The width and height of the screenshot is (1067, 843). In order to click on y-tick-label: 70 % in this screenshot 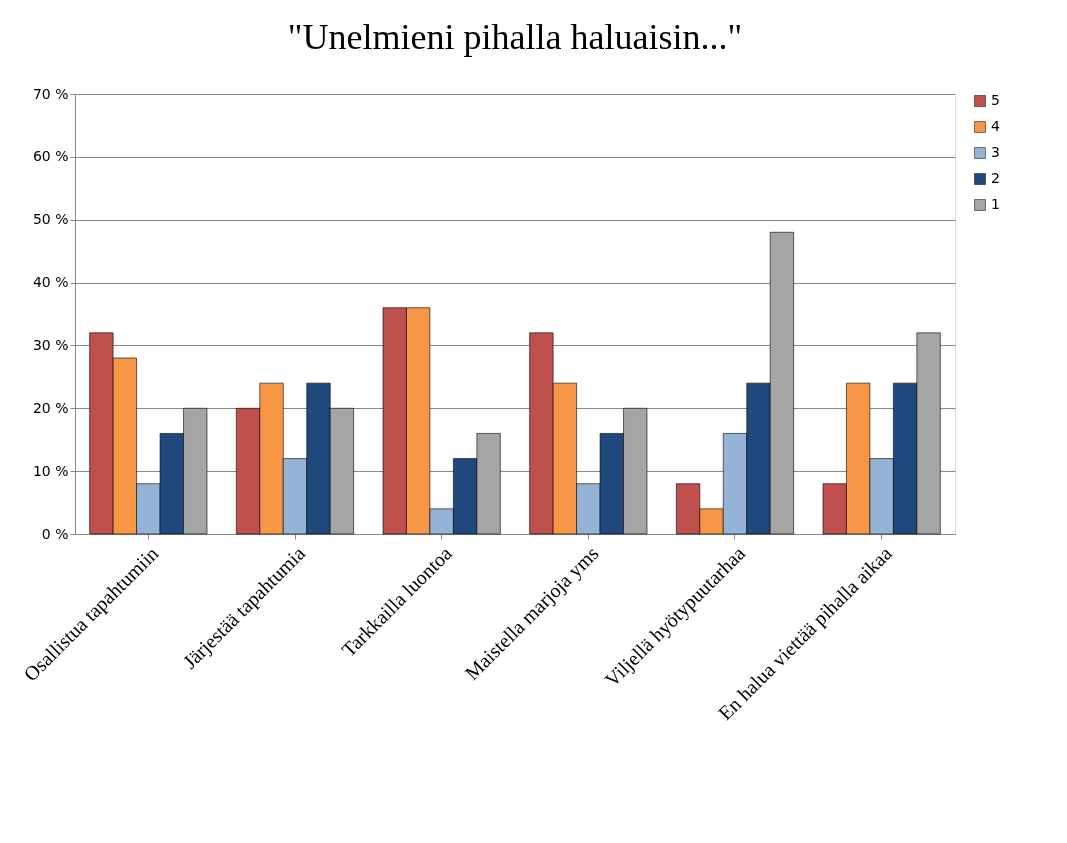, I will do `click(50, 93)`.